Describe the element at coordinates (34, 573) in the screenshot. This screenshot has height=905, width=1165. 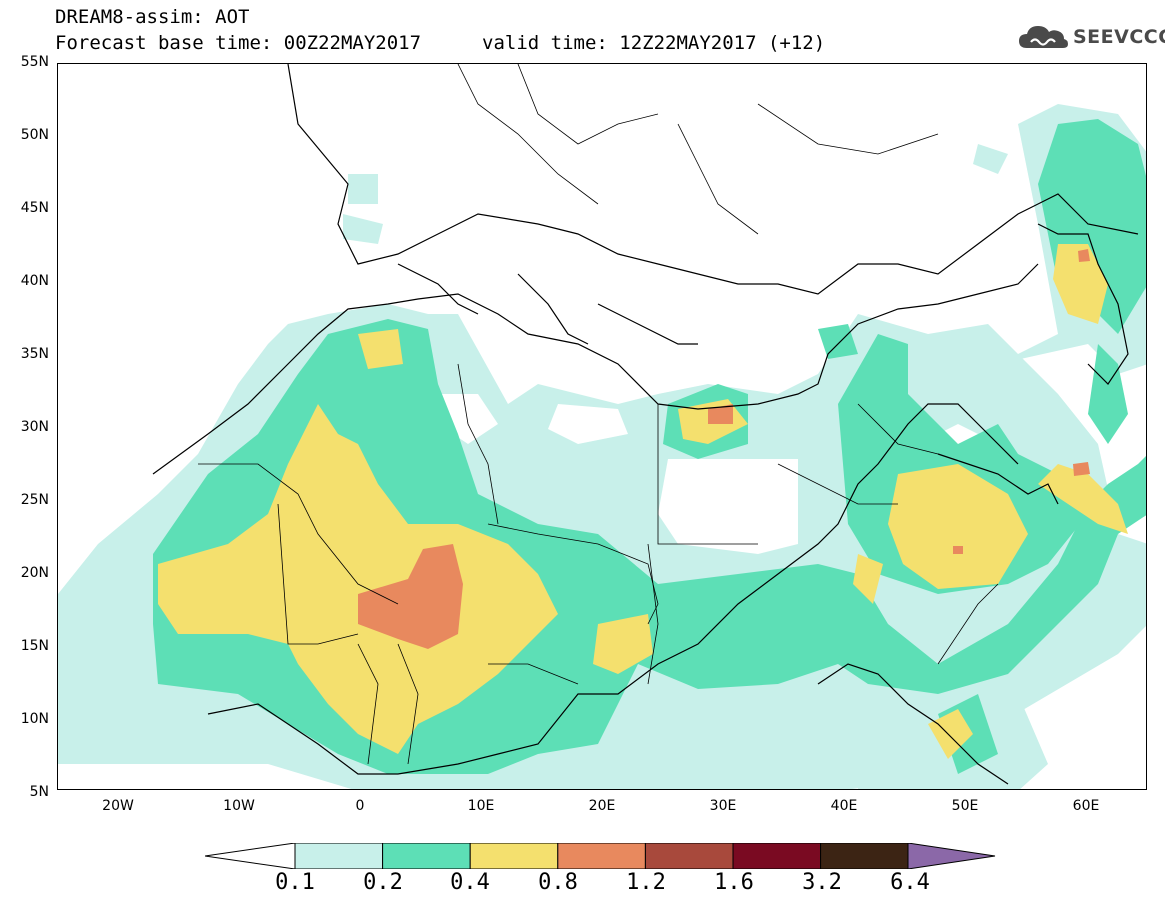
I see `lat-label-20N: 20N` at that location.